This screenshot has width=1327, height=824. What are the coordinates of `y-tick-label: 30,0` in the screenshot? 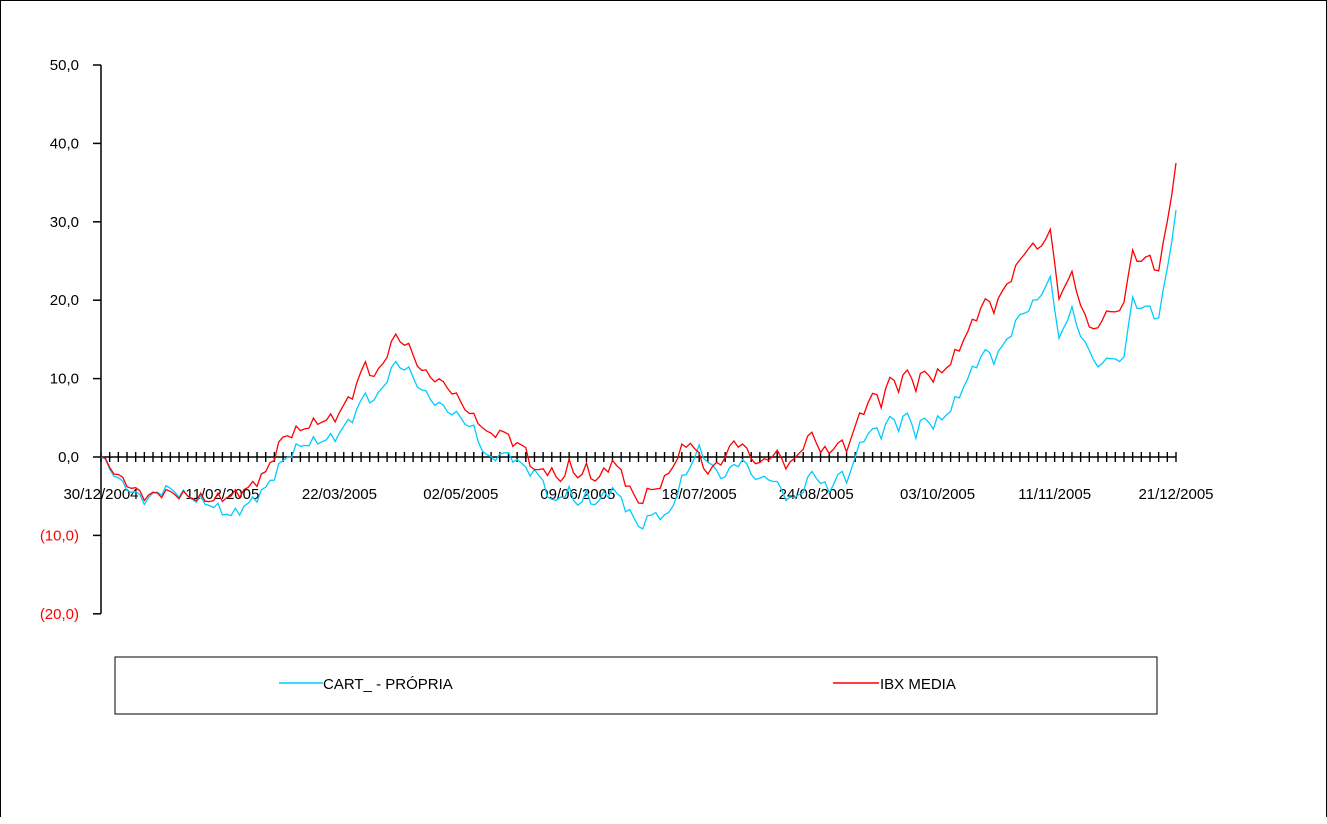 It's located at (64, 222).